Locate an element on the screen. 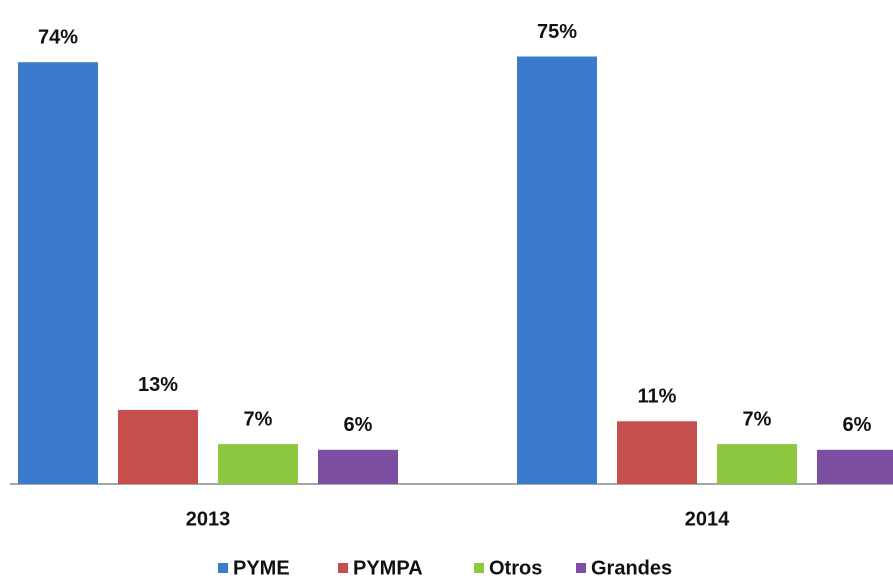  legend-label: PYMPA is located at coordinates (388, 568).